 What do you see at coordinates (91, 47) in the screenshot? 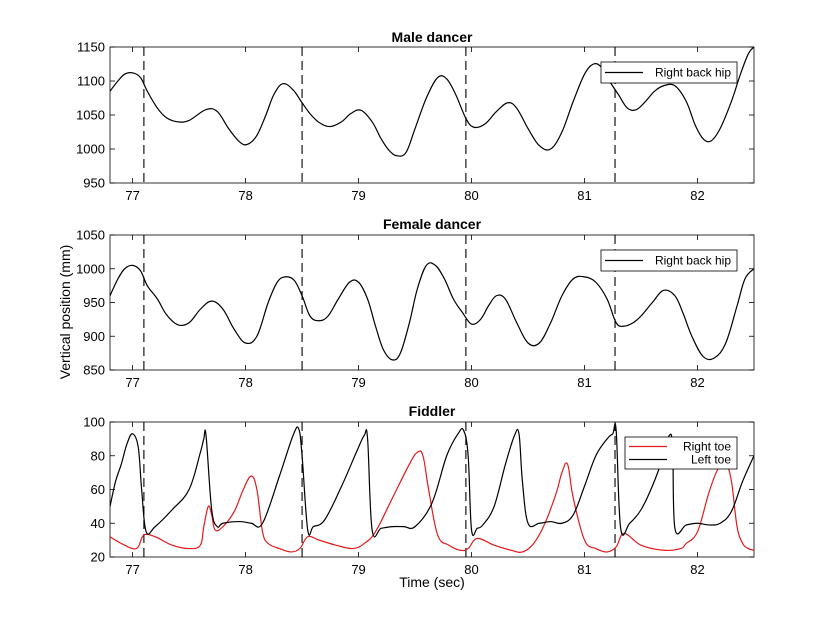
I see `y-tick-label: 1150` at bounding box center [91, 47].